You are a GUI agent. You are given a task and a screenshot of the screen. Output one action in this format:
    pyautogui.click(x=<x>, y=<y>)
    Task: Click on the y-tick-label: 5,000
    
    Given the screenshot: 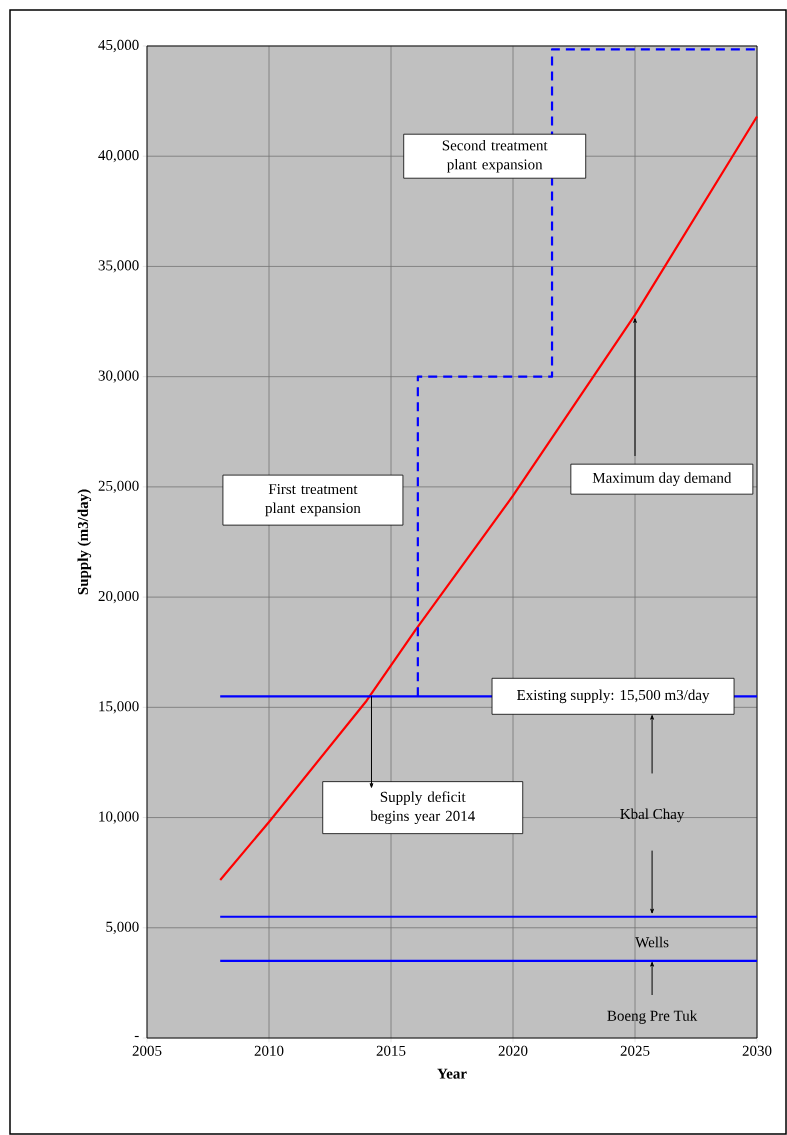 What is the action you would take?
    pyautogui.click(x=122, y=927)
    